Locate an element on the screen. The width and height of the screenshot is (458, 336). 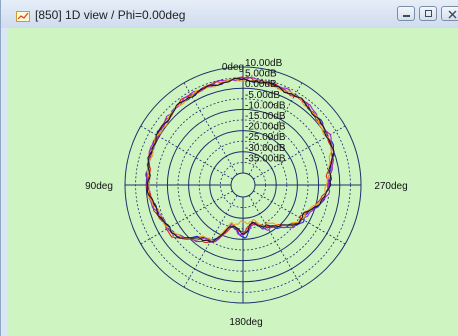
ring-label: -35.00dB is located at coordinates (265, 158).